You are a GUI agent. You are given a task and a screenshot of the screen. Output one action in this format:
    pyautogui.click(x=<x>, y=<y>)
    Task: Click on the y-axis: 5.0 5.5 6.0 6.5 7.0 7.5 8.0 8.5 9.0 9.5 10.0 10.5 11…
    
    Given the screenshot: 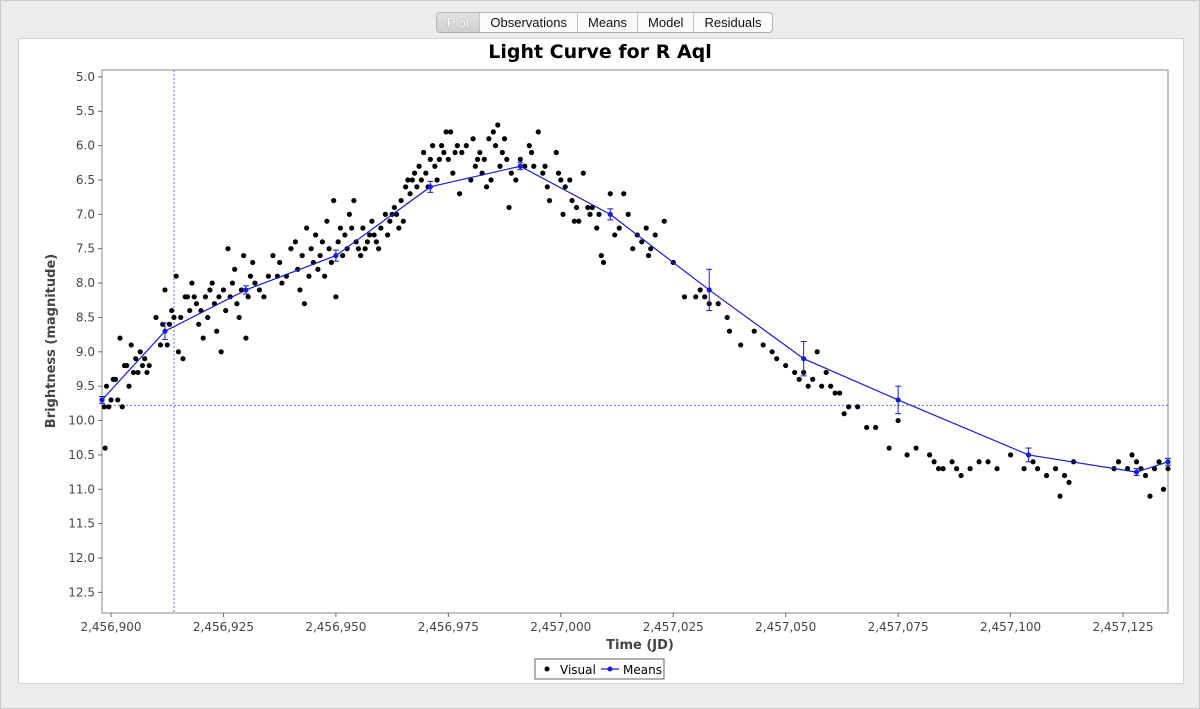 What is the action you would take?
    pyautogui.click(x=85, y=334)
    